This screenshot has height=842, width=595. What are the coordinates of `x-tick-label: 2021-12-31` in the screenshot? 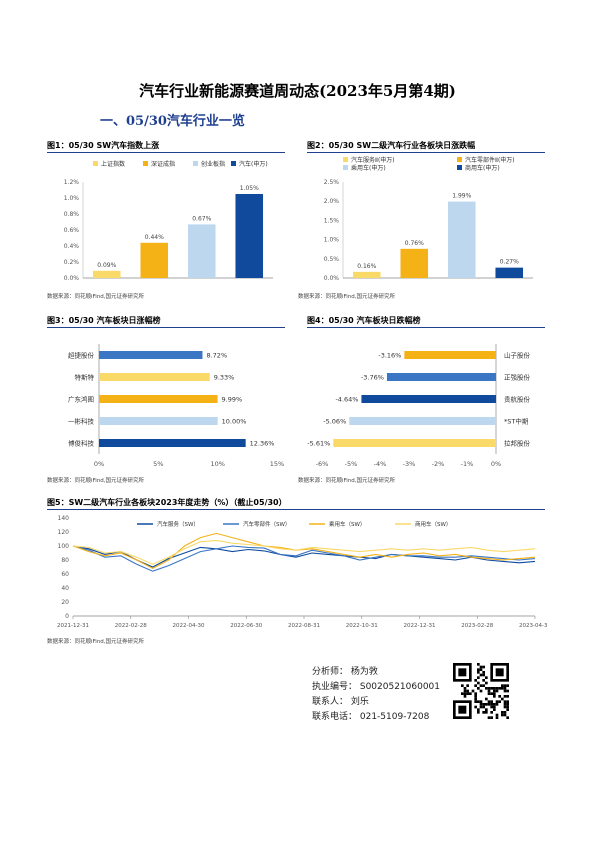 It's located at (73, 626).